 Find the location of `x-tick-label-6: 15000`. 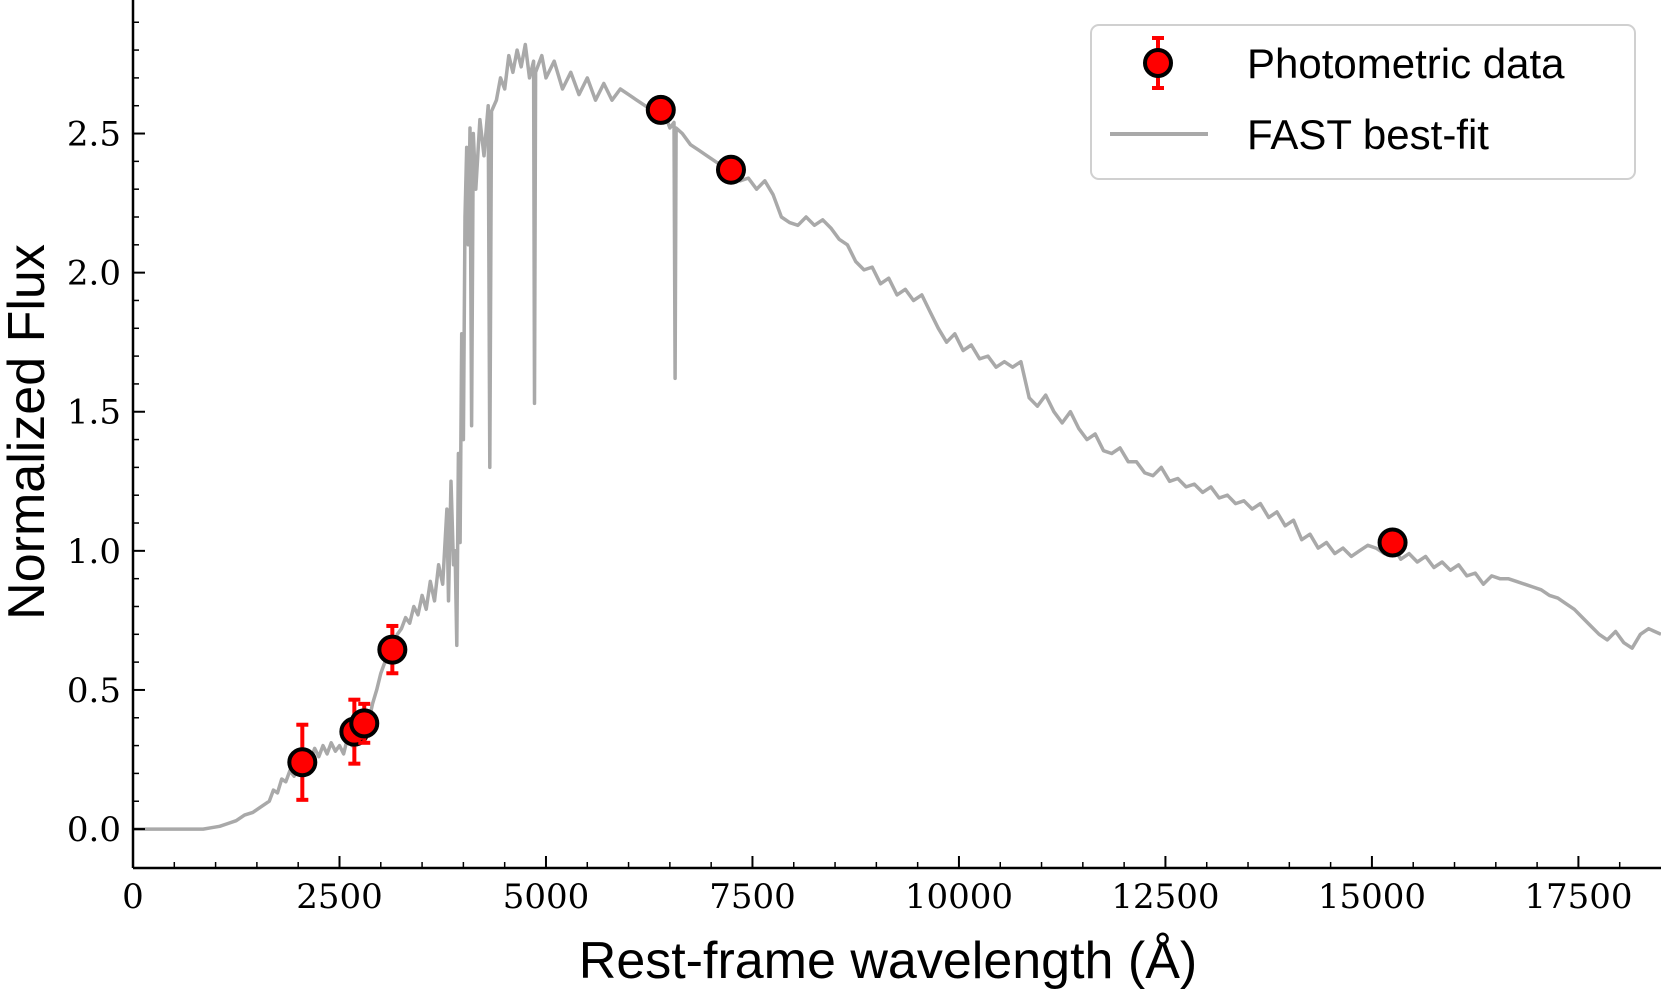

x-tick-label-6: 15000 is located at coordinates (1372, 897).